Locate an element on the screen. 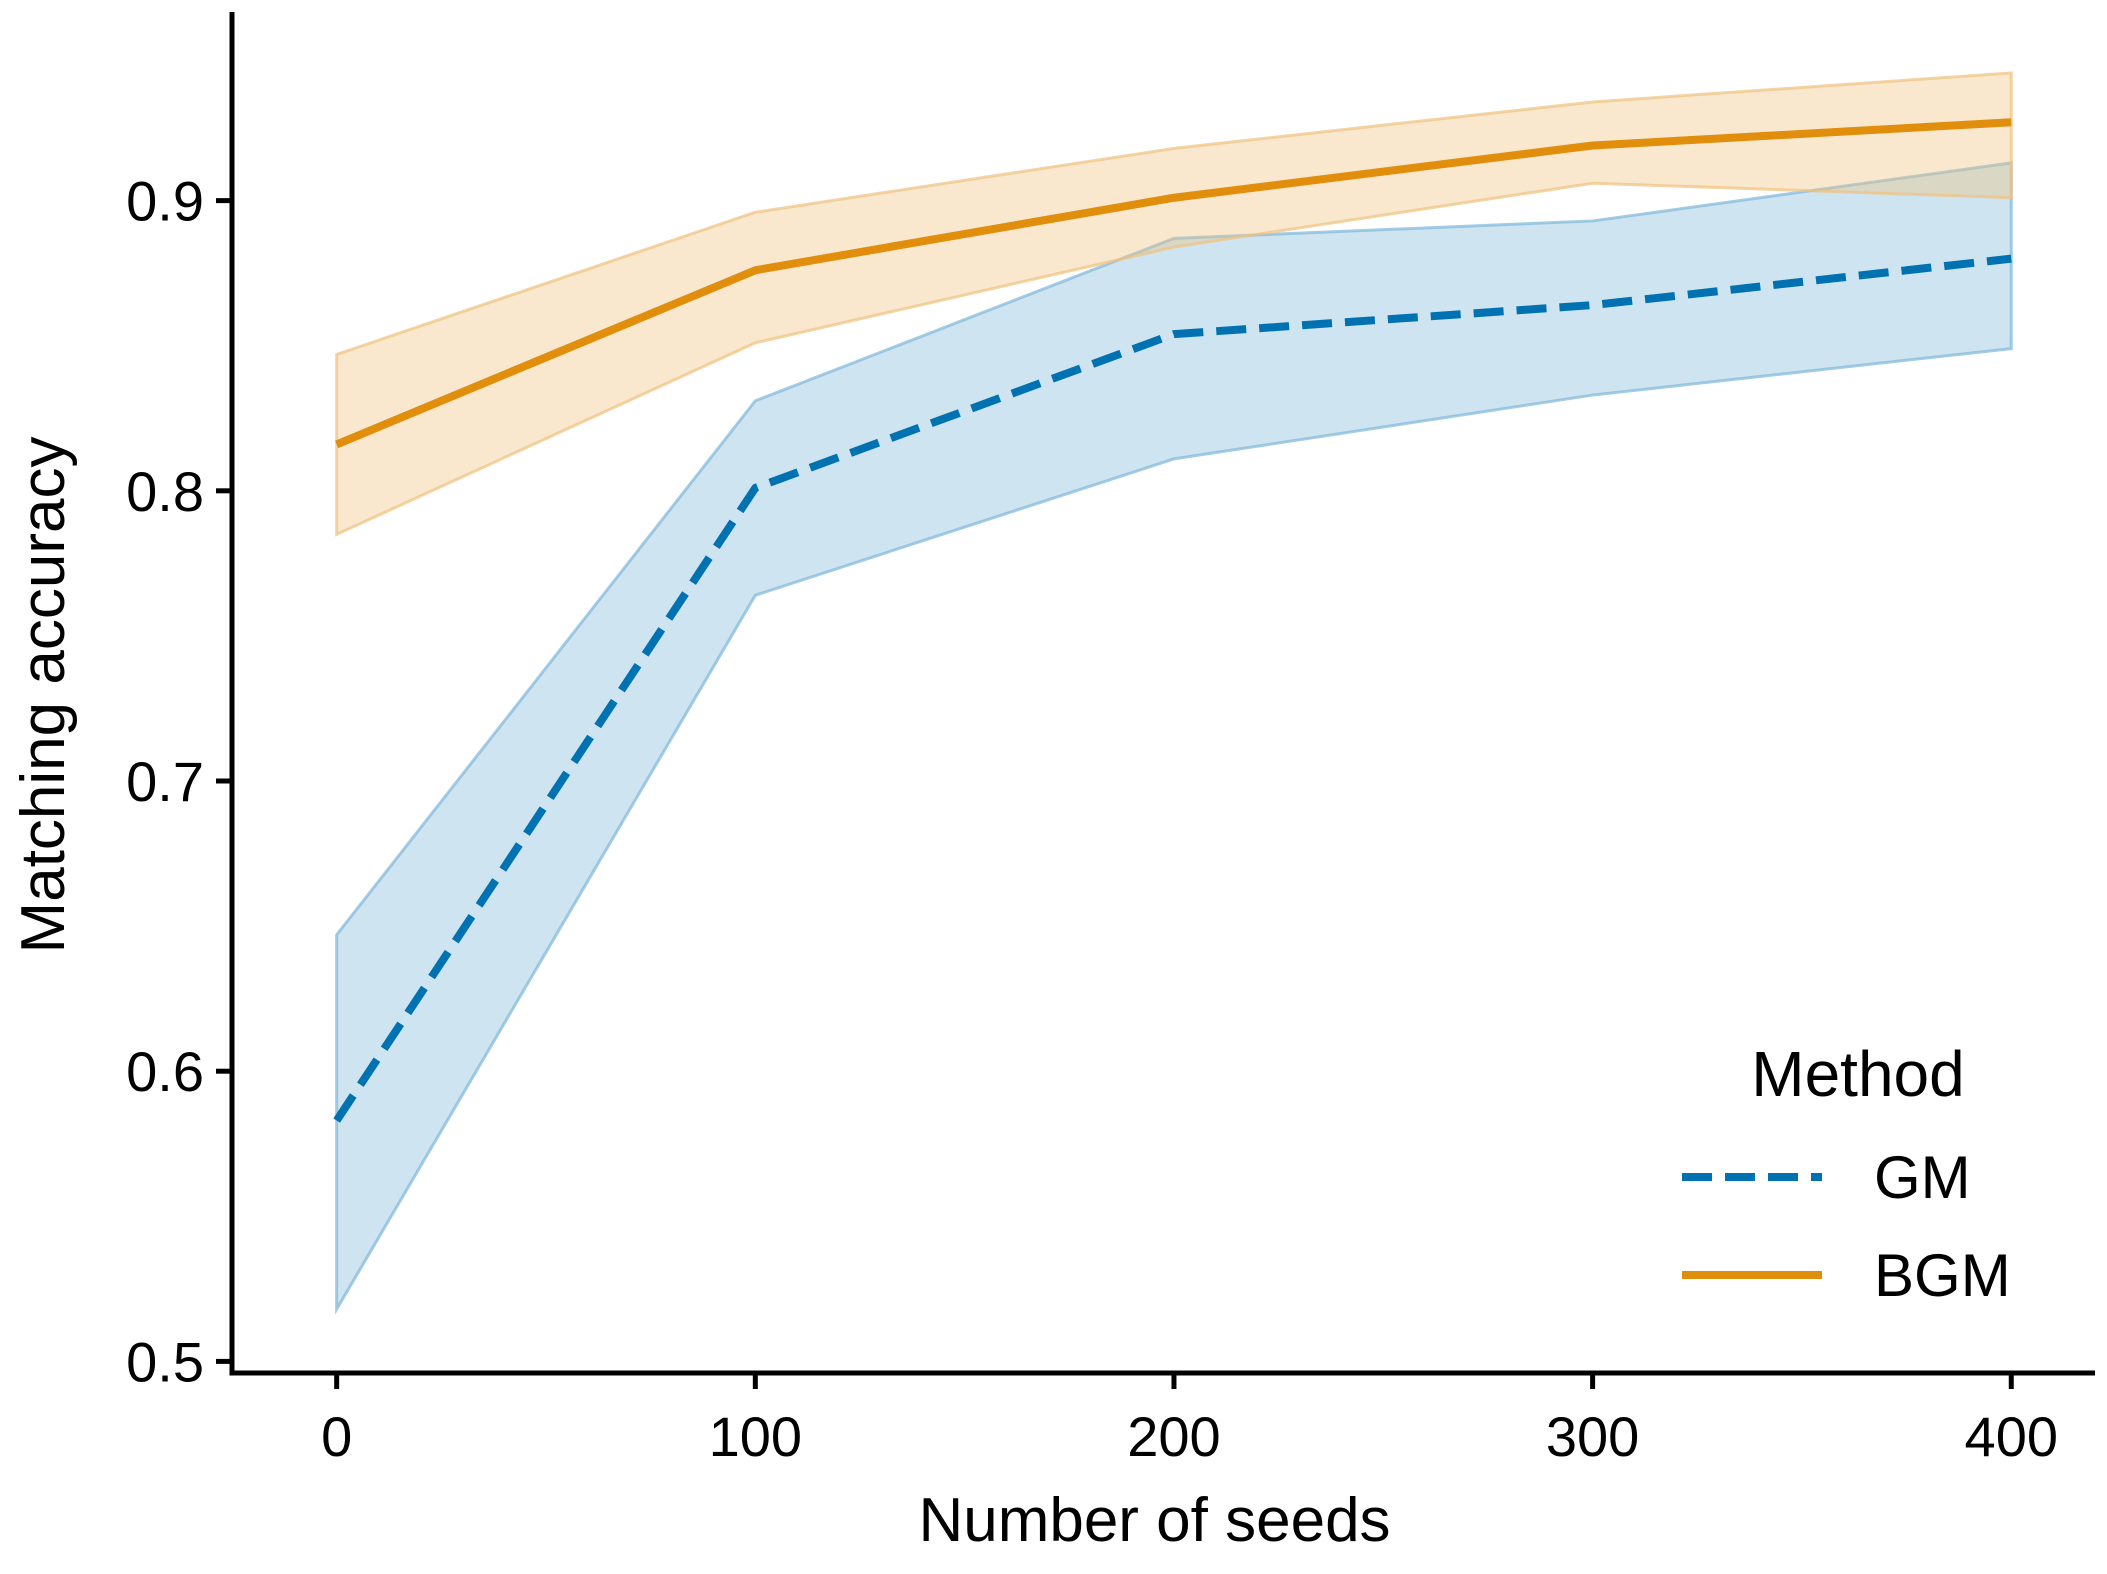 The height and width of the screenshot is (1574, 2107). y-tick-label: 0.7 is located at coordinates (165, 781).